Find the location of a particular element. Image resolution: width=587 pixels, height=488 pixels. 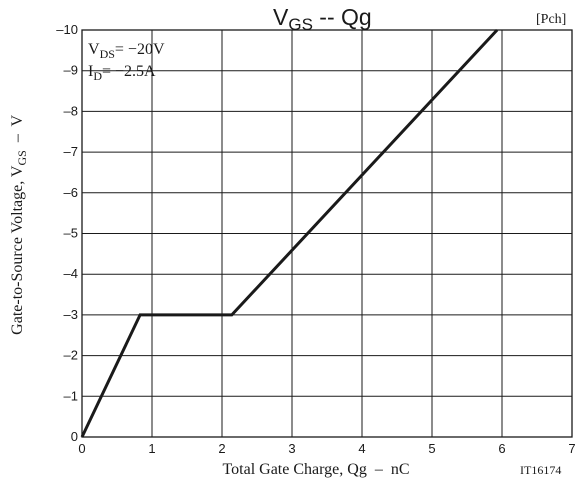

x-tick-label: 0 is located at coordinates (81, 448).